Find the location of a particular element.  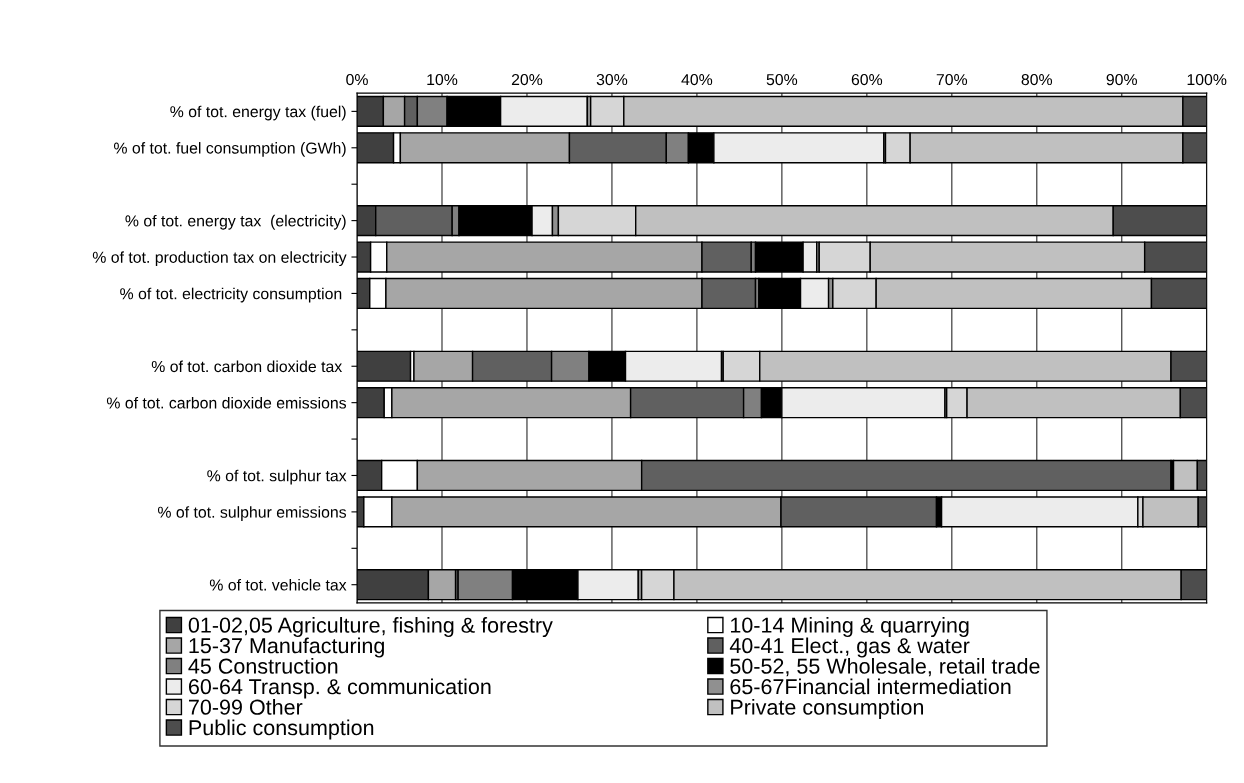

x-tick-label: 0% is located at coordinates (357, 79).